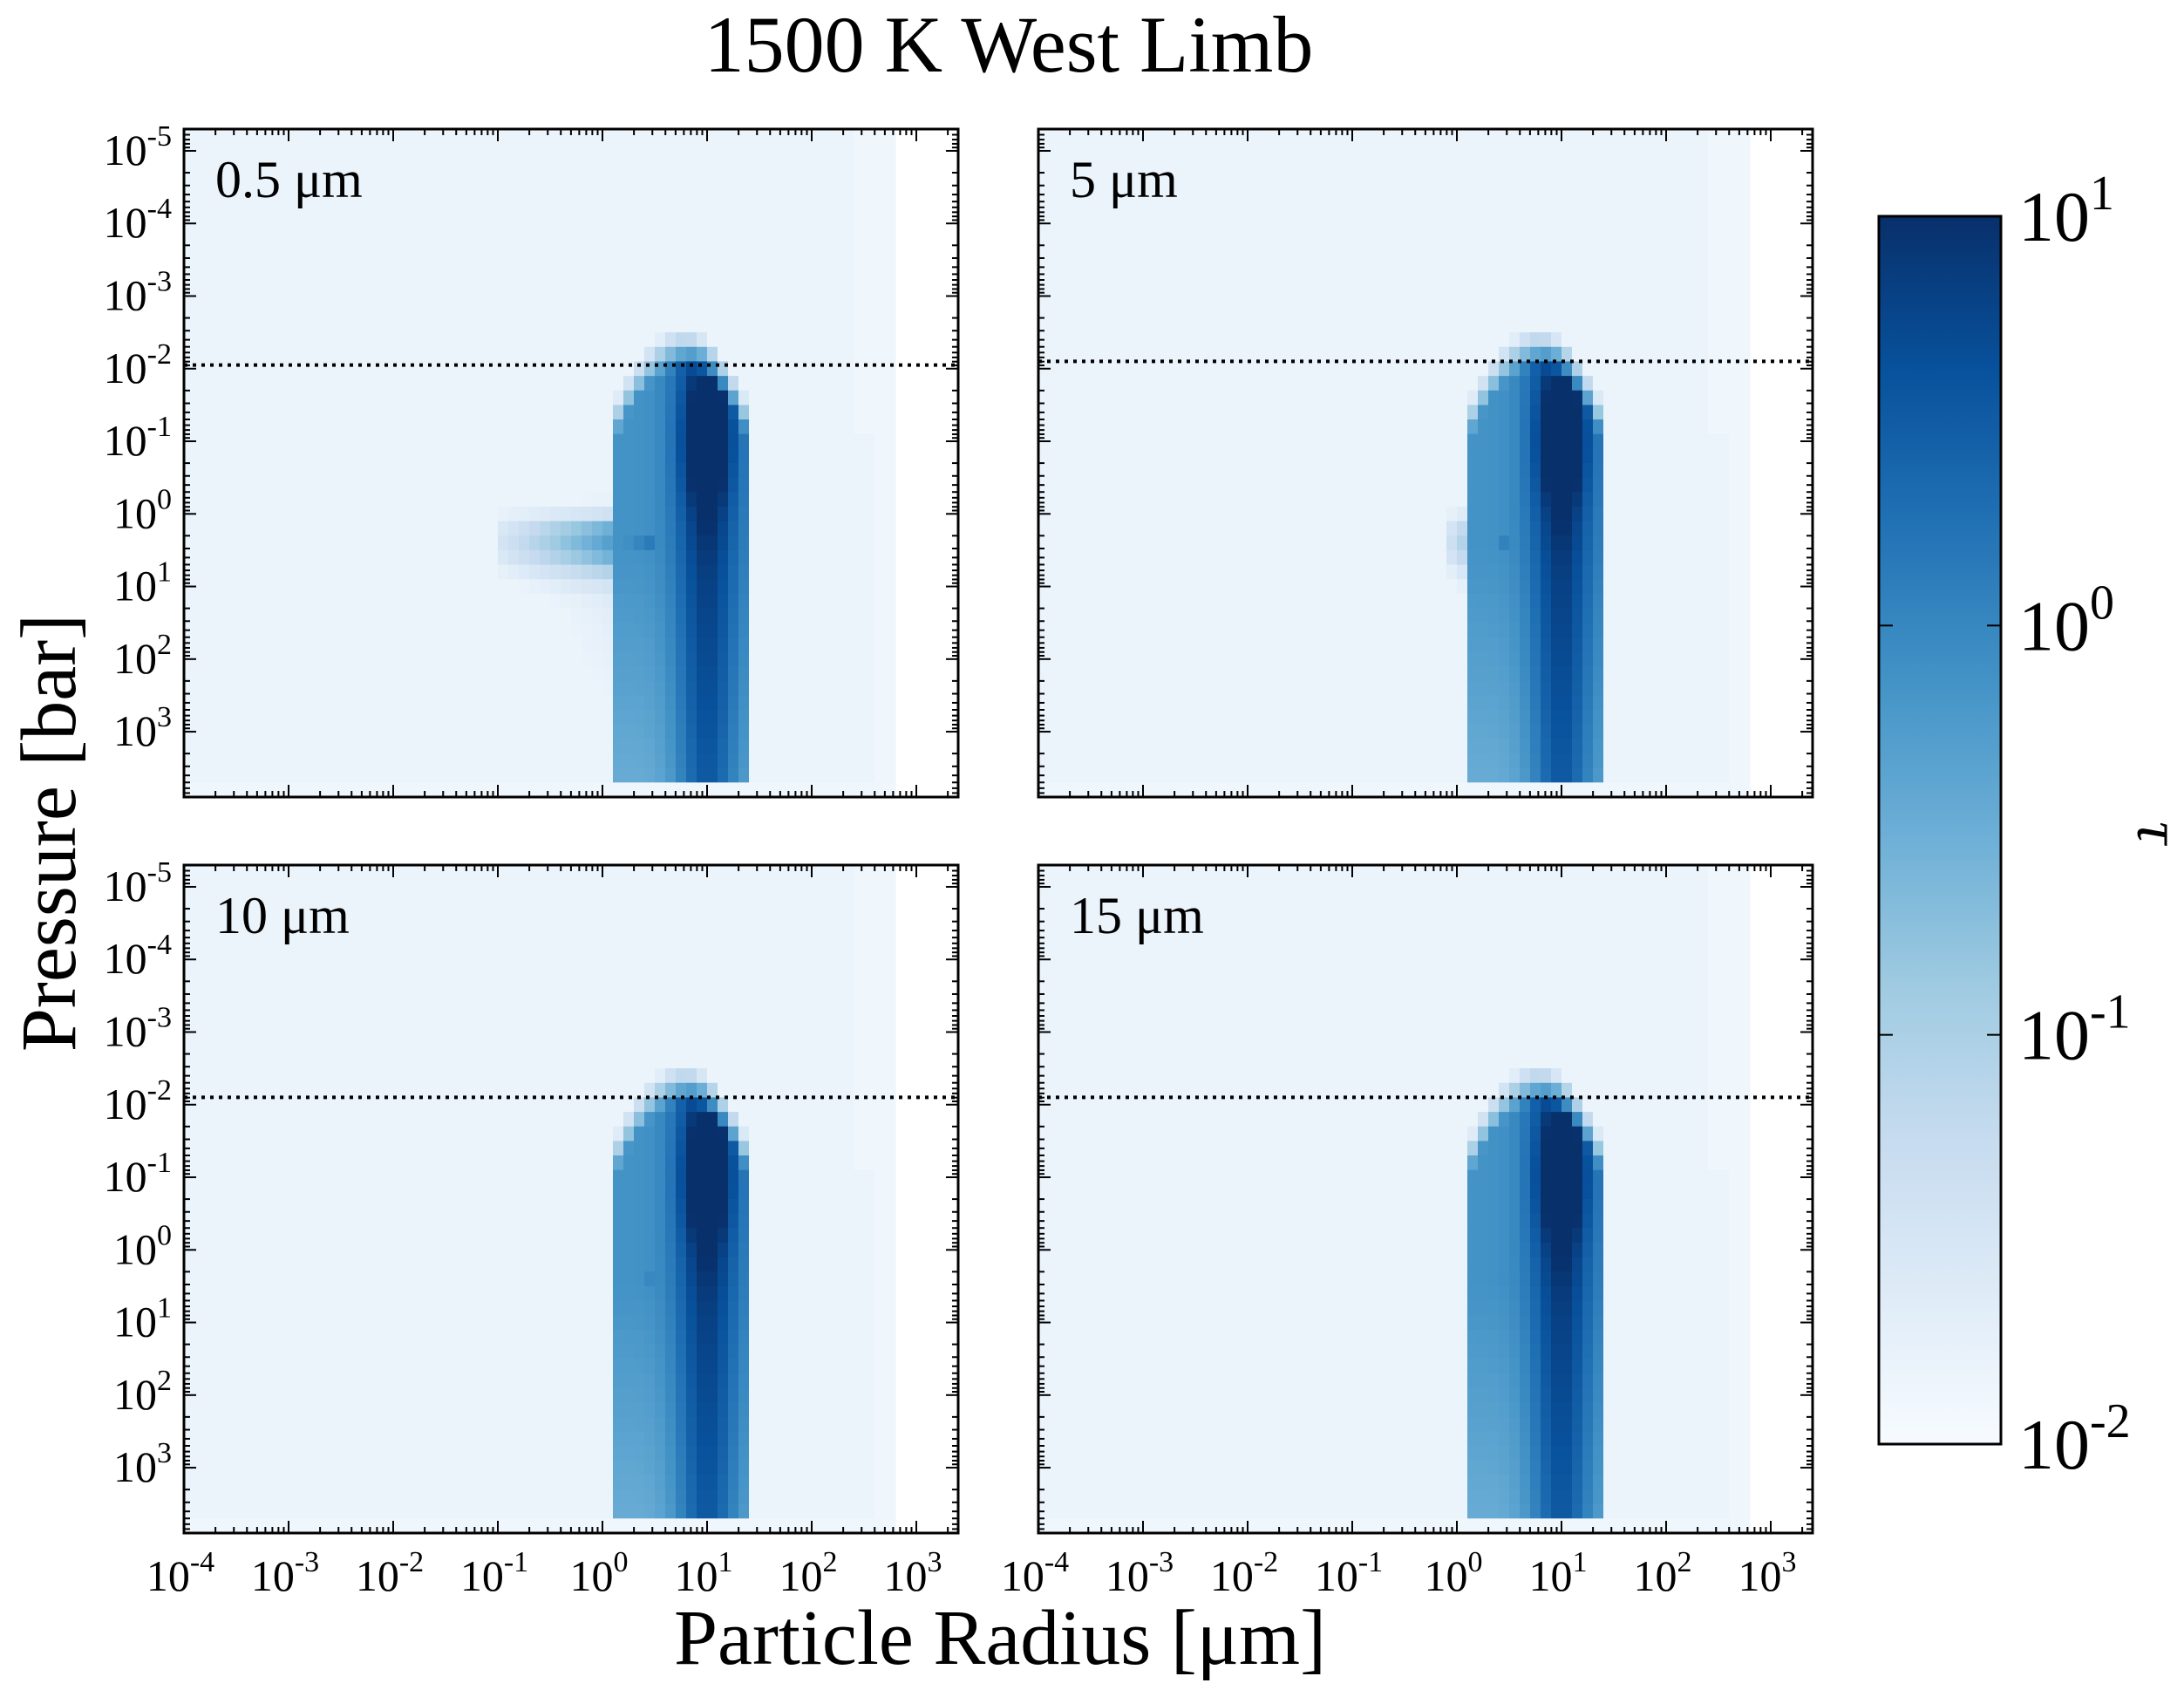 This screenshot has height=1690, width=2184. Describe the element at coordinates (138, 147) in the screenshot. I see `y-tick-label: 10-5` at that location.